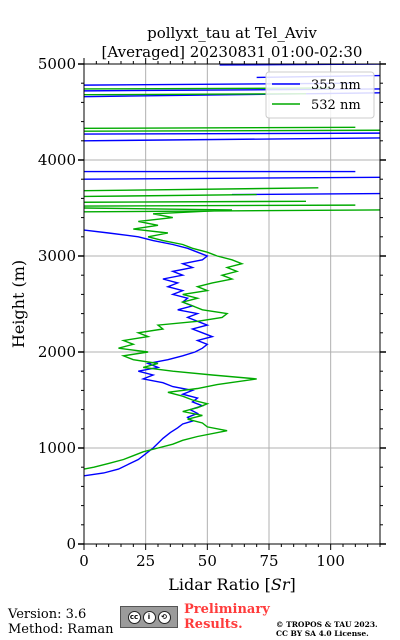  I want to click on cc-license-badge: cc i ⟲, so click(149, 617).